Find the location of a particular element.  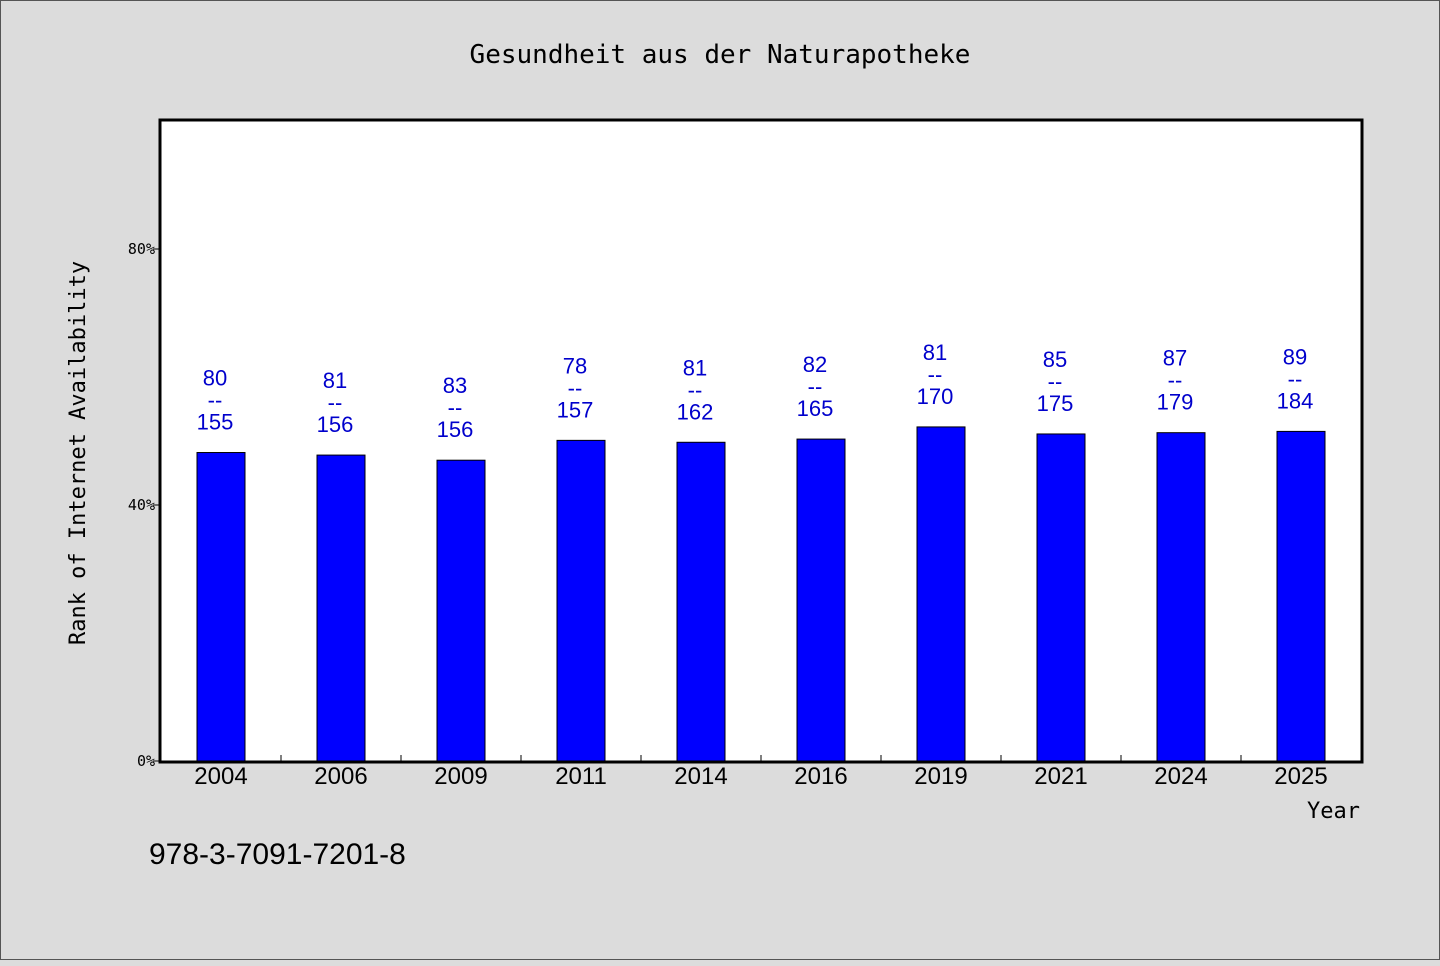

y-tick-label: 0% is located at coordinates (146, 761).